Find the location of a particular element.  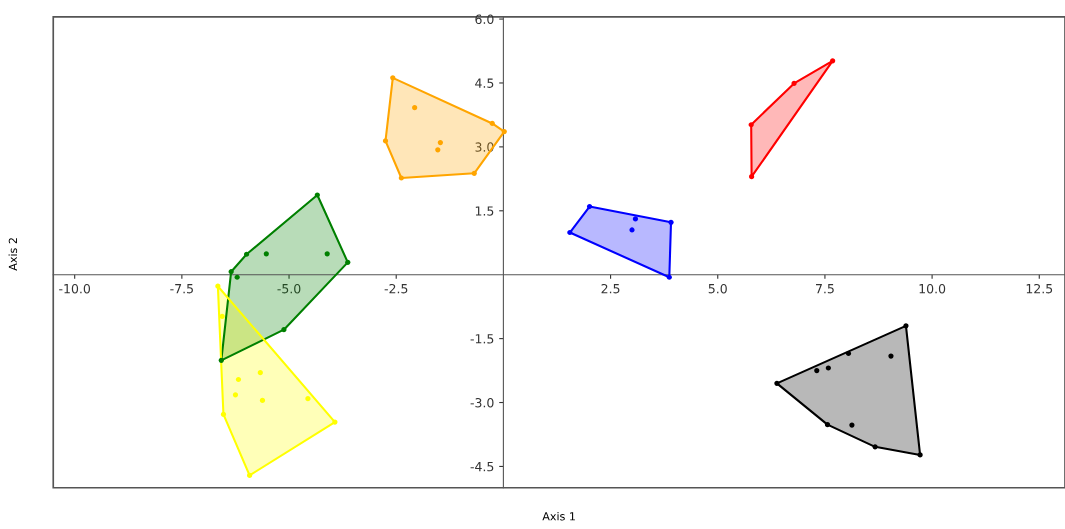

y-tick-label: -1.5 is located at coordinates (482, 339).